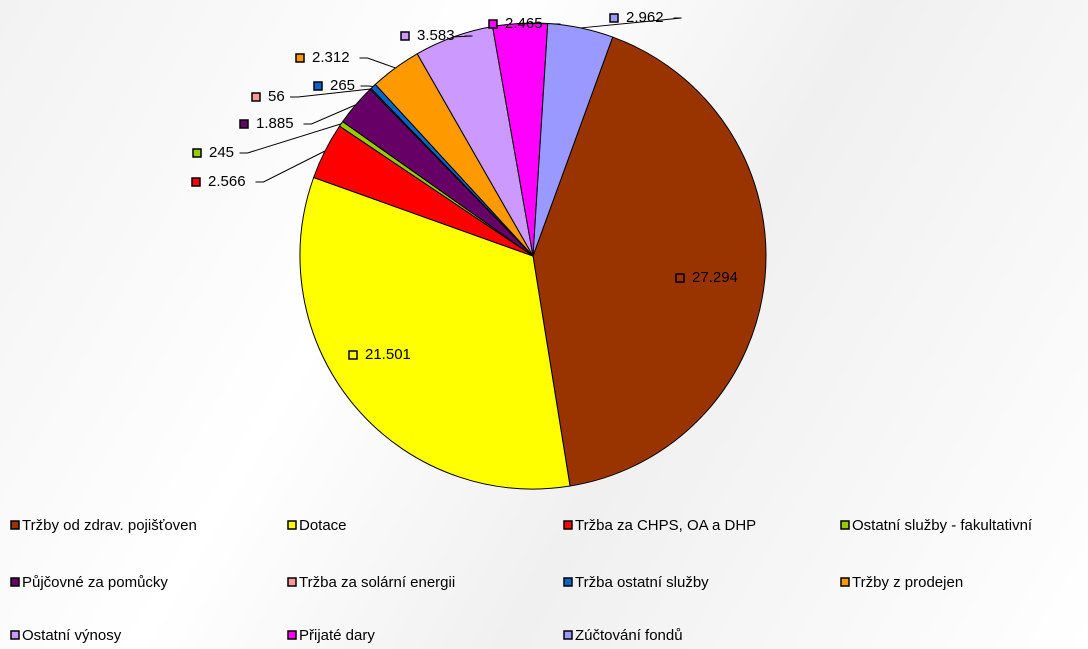  Describe the element at coordinates (276, 96) in the screenshot. I see `data-label: 56` at that location.